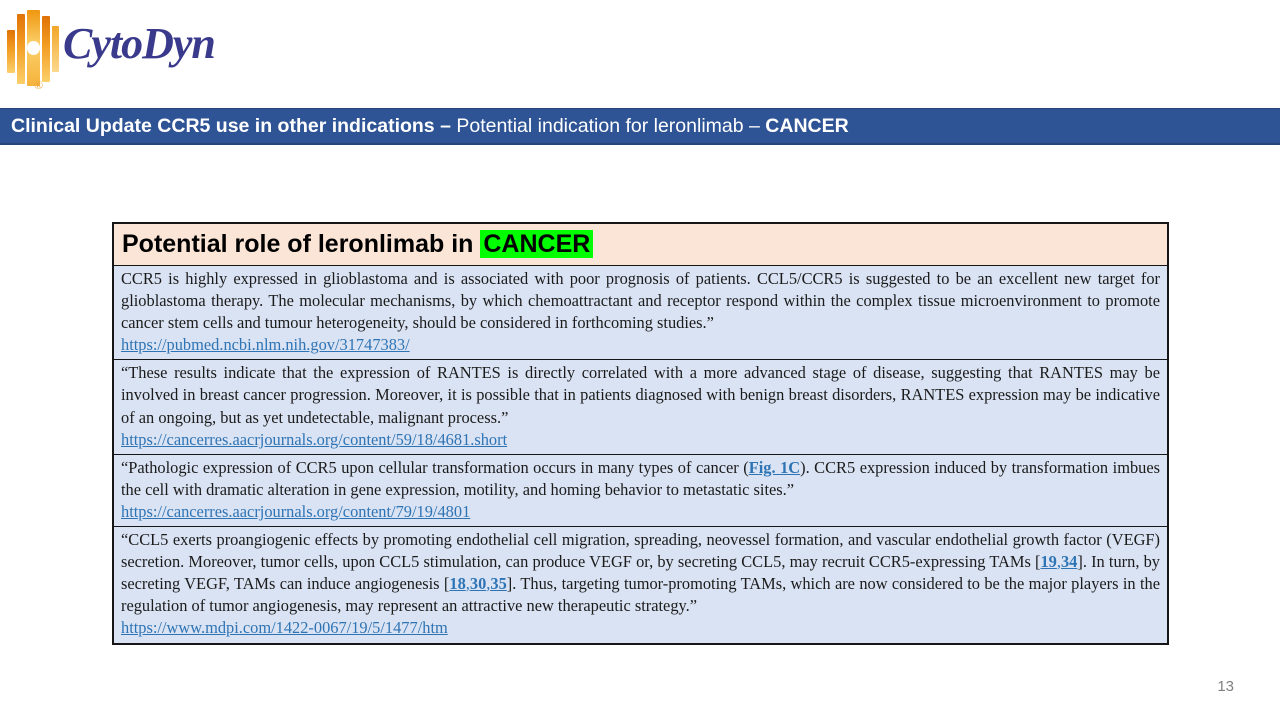 The image size is (1280, 720). What do you see at coordinates (640, 244) in the screenshot?
I see `table-title: Potential role of leronlimab in CANCER` at bounding box center [640, 244].